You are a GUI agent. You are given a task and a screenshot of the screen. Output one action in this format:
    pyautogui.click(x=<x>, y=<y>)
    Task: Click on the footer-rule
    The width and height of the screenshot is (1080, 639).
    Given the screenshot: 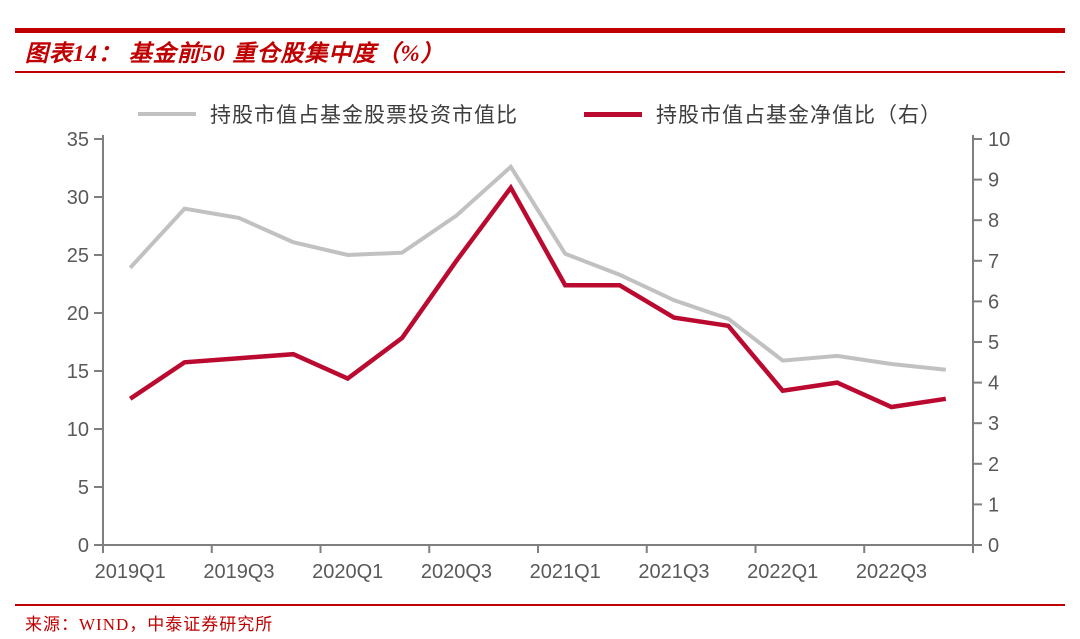 What is the action you would take?
    pyautogui.click(x=540, y=605)
    